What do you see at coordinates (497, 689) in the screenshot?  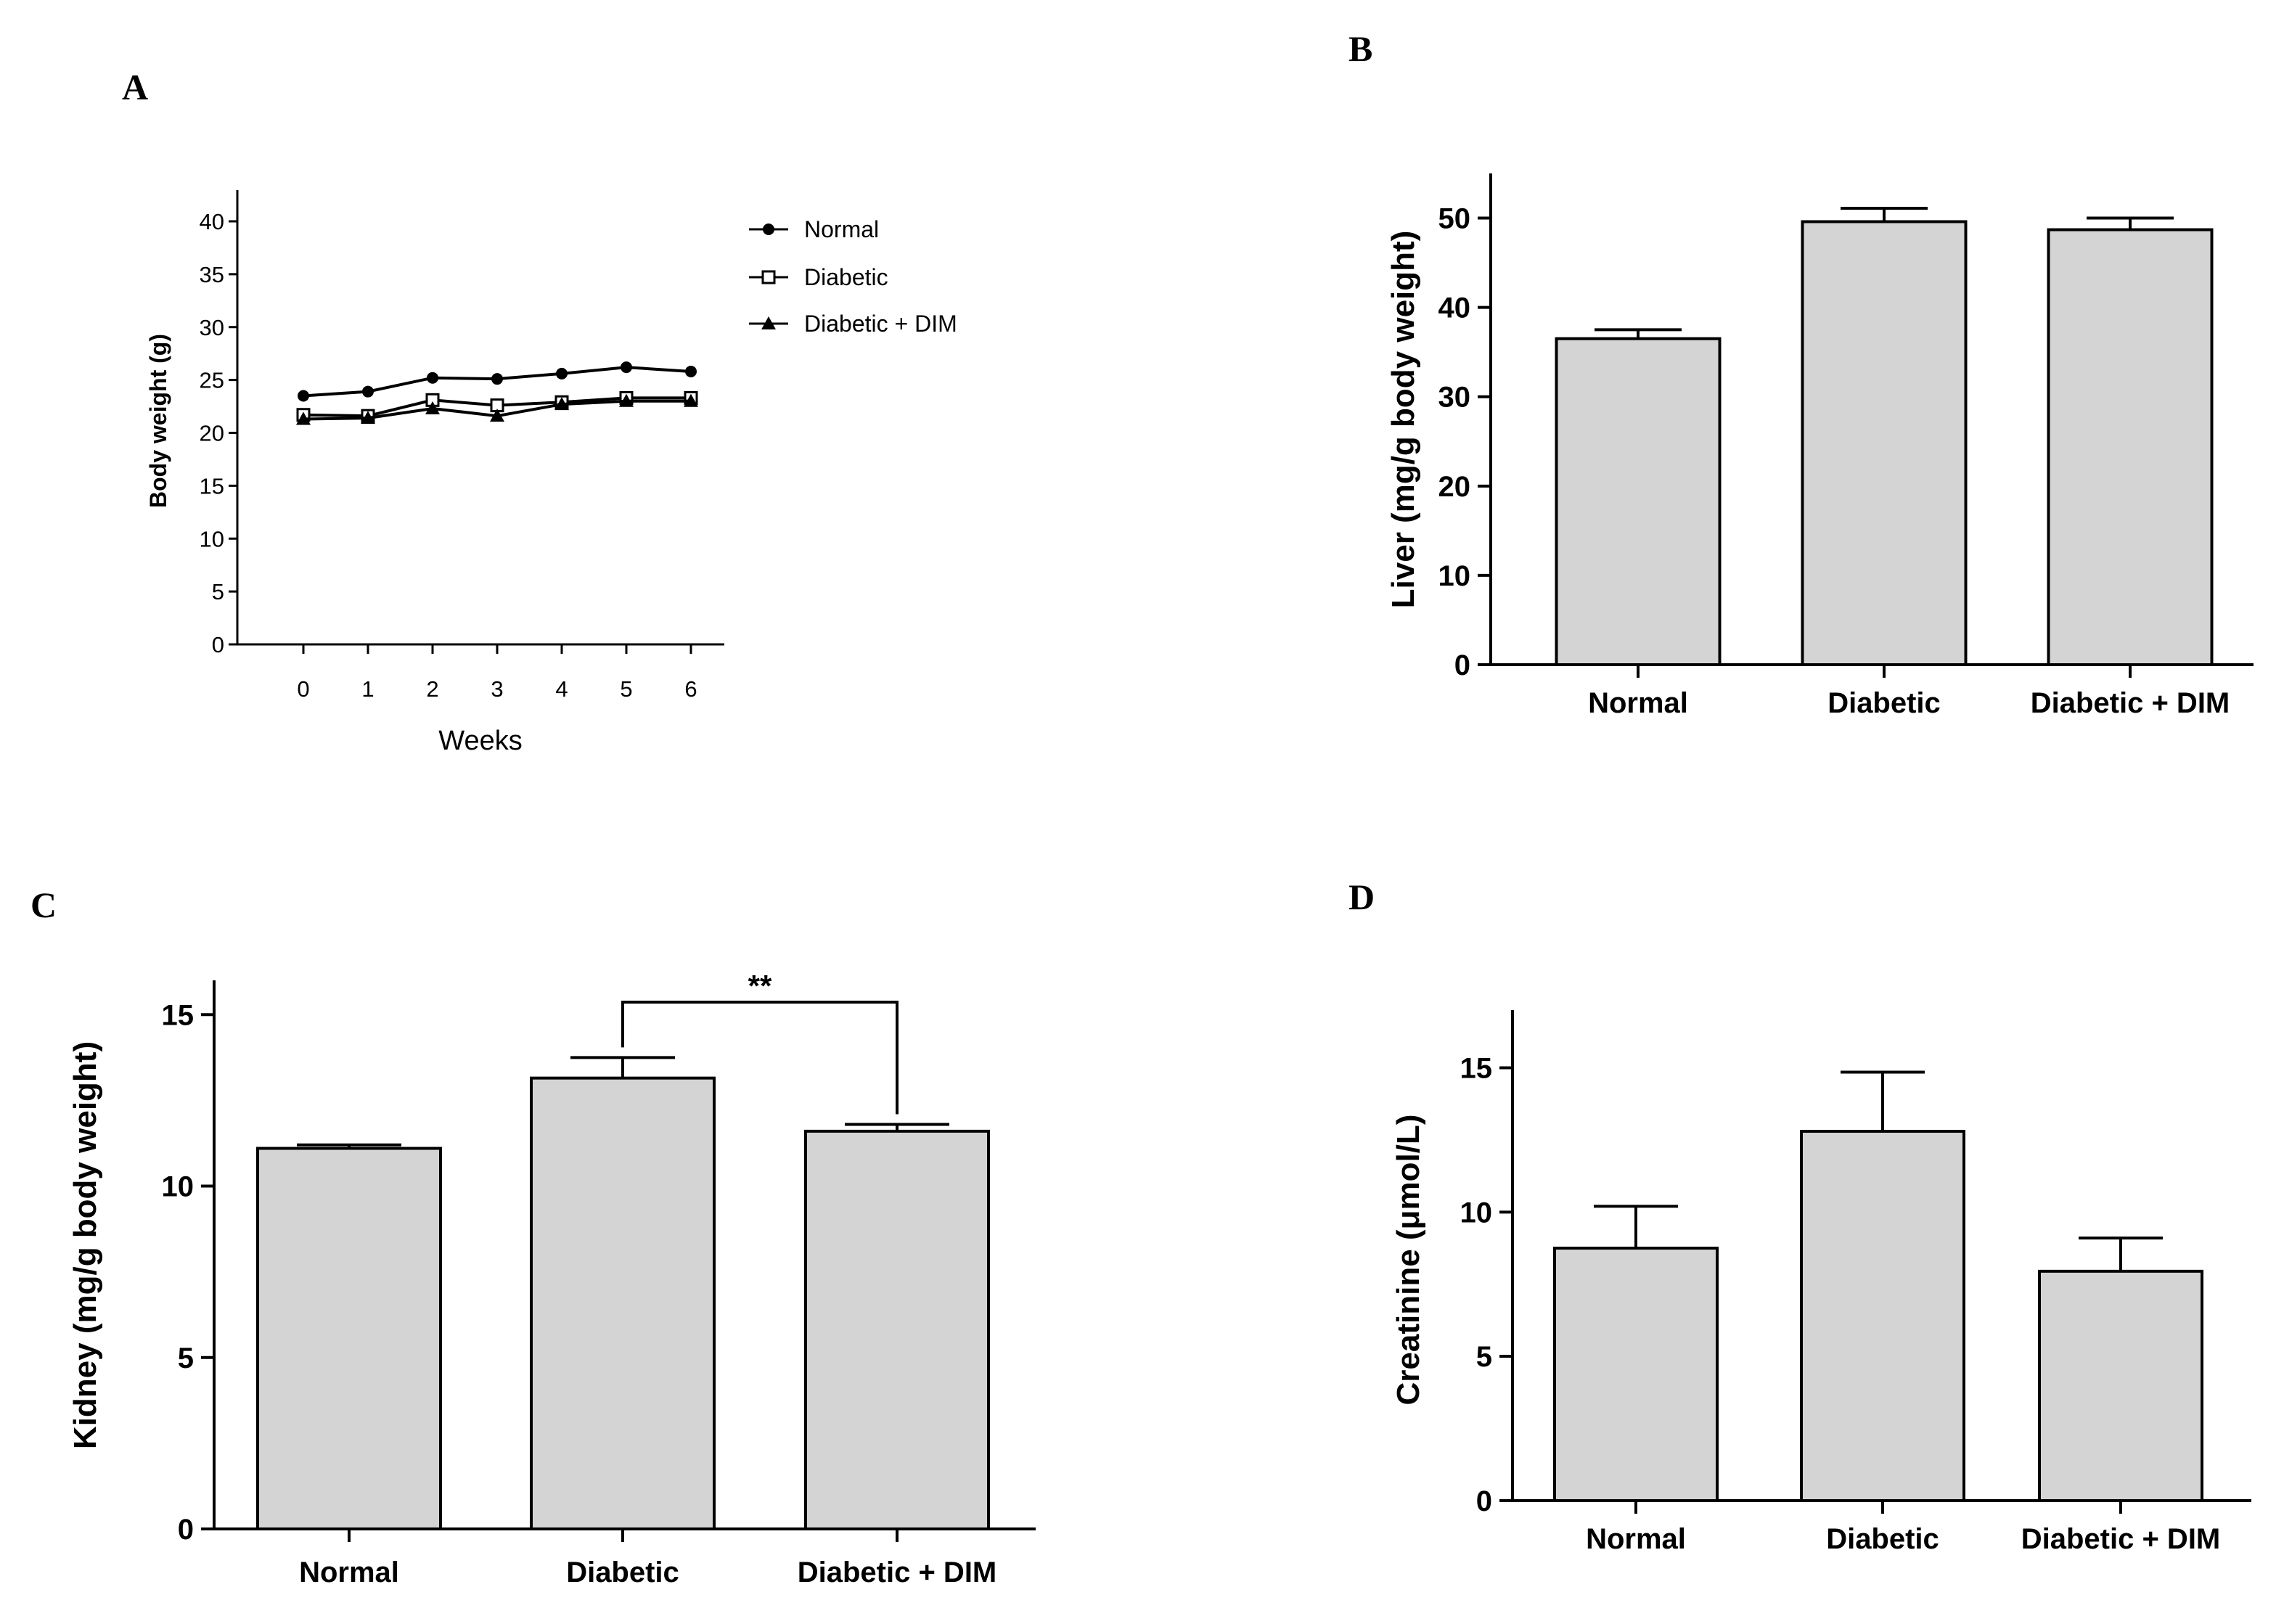 I see `x-tick-label: 3` at bounding box center [497, 689].